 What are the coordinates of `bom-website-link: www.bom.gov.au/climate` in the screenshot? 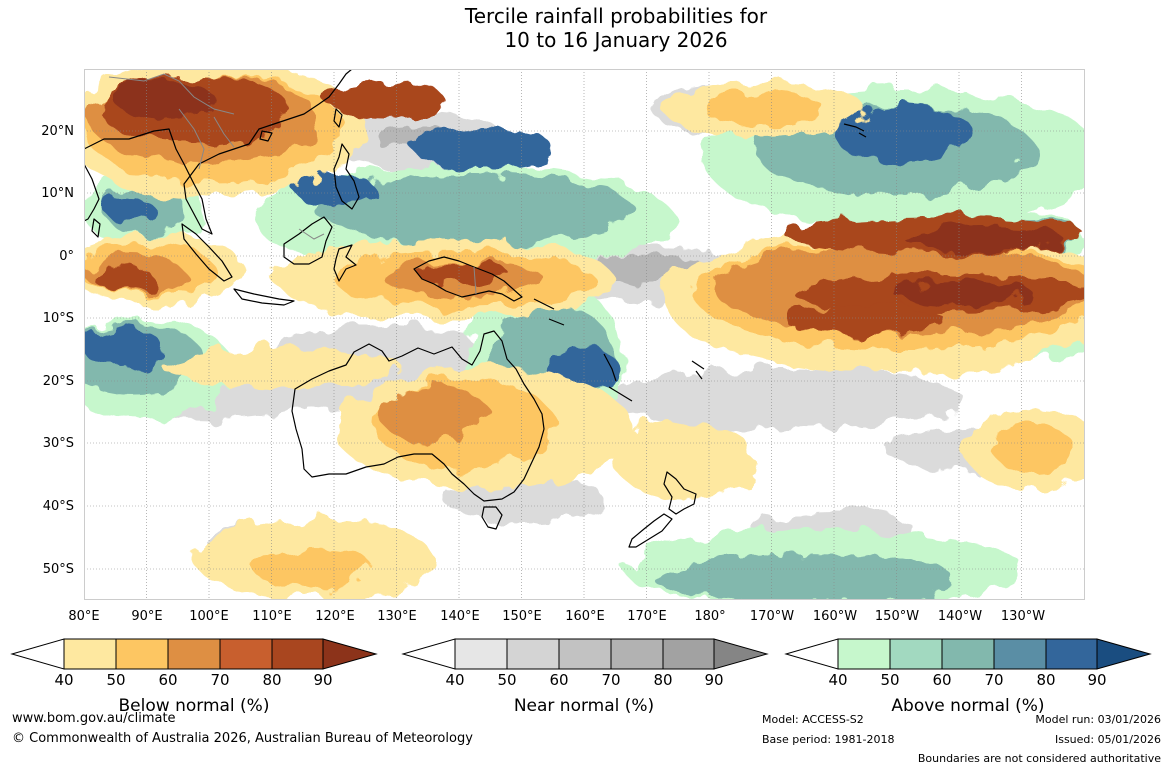 It's located at (94, 718).